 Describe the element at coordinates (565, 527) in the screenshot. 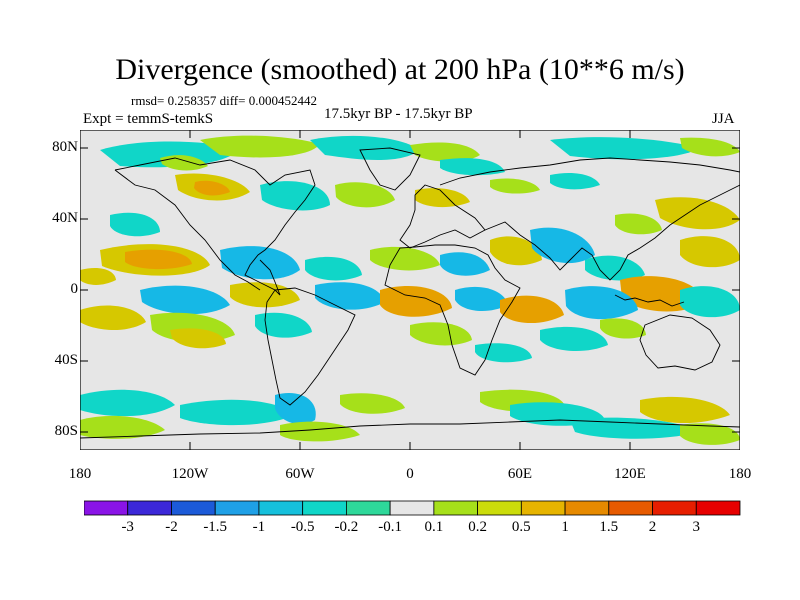

I see `colorbar-label: 1` at that location.